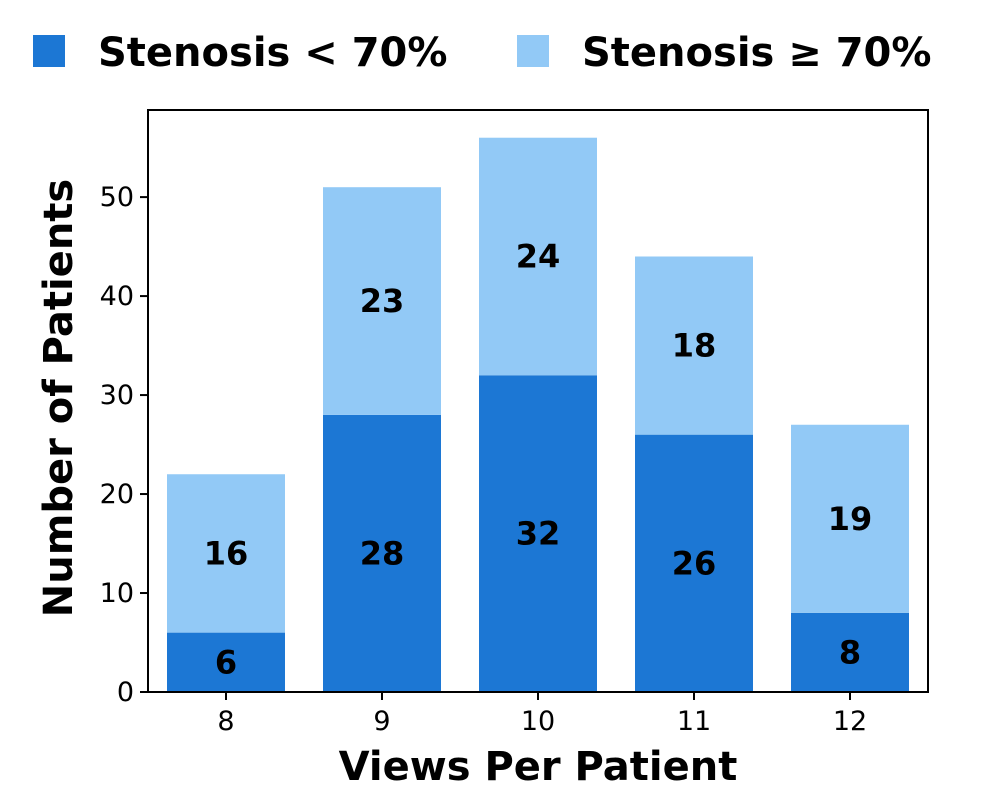 This screenshot has width=996, height=806. Describe the element at coordinates (117, 593) in the screenshot. I see `y-tick-label: 10` at that location.